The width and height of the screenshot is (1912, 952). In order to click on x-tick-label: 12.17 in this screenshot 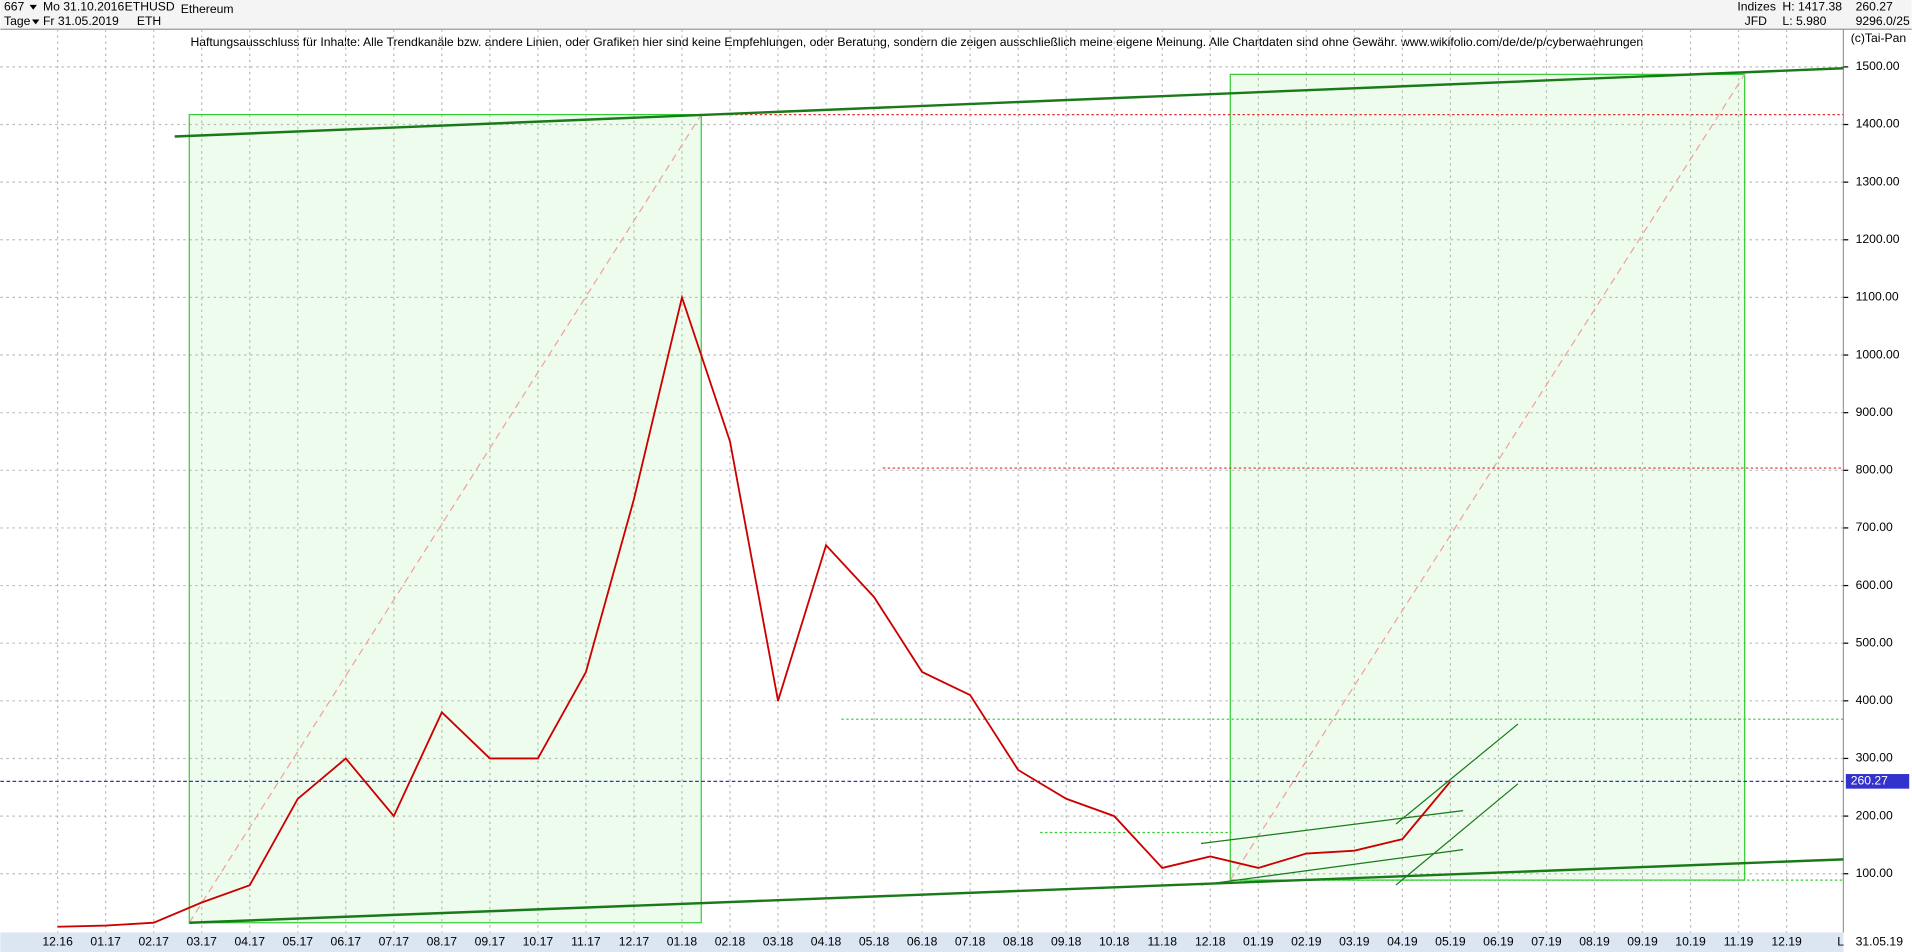, I will do `click(634, 941)`.